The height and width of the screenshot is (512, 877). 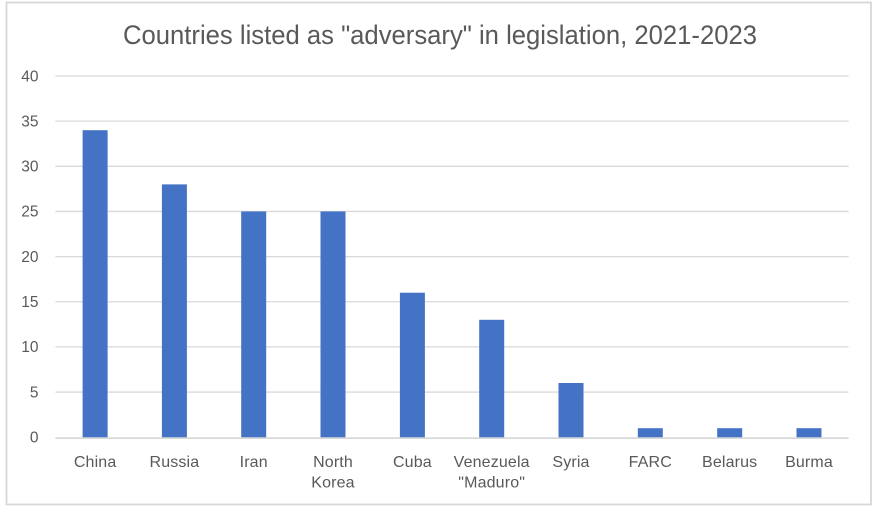 What do you see at coordinates (254, 462) in the screenshot?
I see `svg-text: Iran` at bounding box center [254, 462].